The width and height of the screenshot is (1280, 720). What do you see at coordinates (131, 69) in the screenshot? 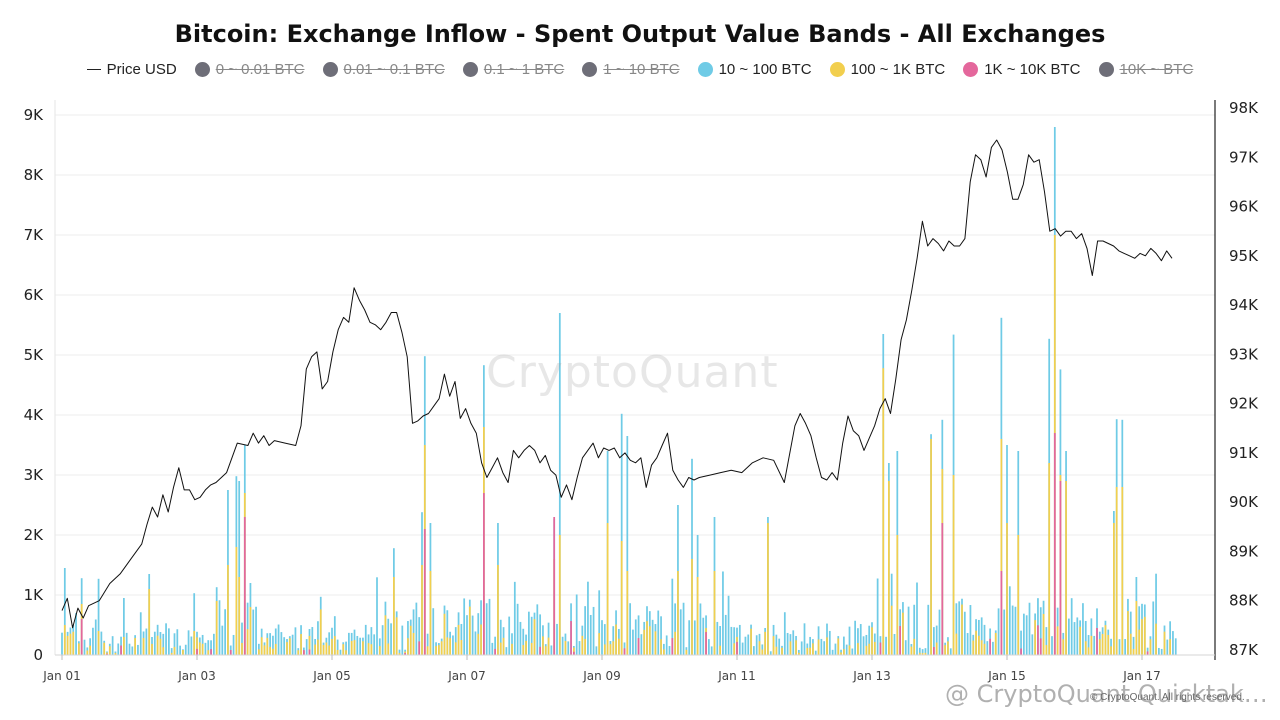
I see `legend-item: Price USD` at bounding box center [131, 69].